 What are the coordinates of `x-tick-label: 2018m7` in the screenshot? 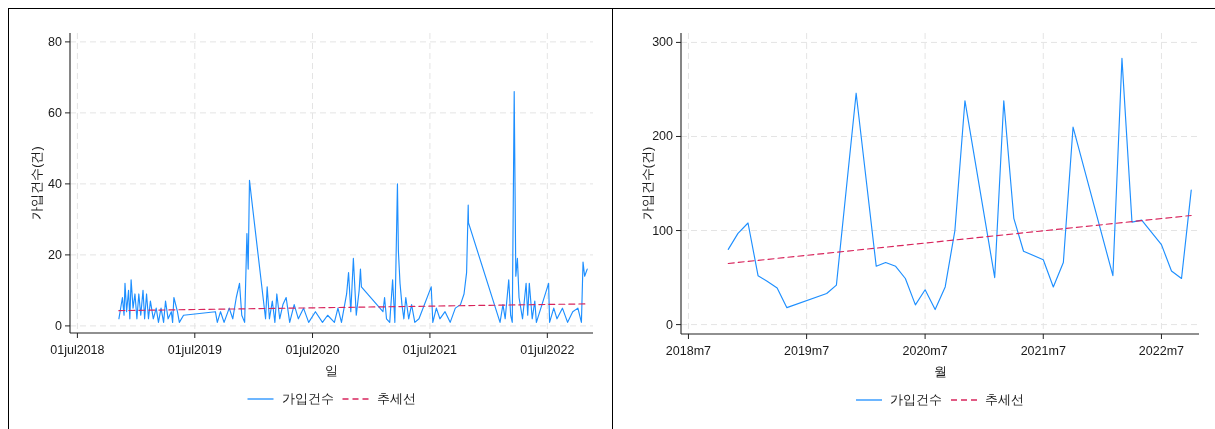 It's located at (688, 351).